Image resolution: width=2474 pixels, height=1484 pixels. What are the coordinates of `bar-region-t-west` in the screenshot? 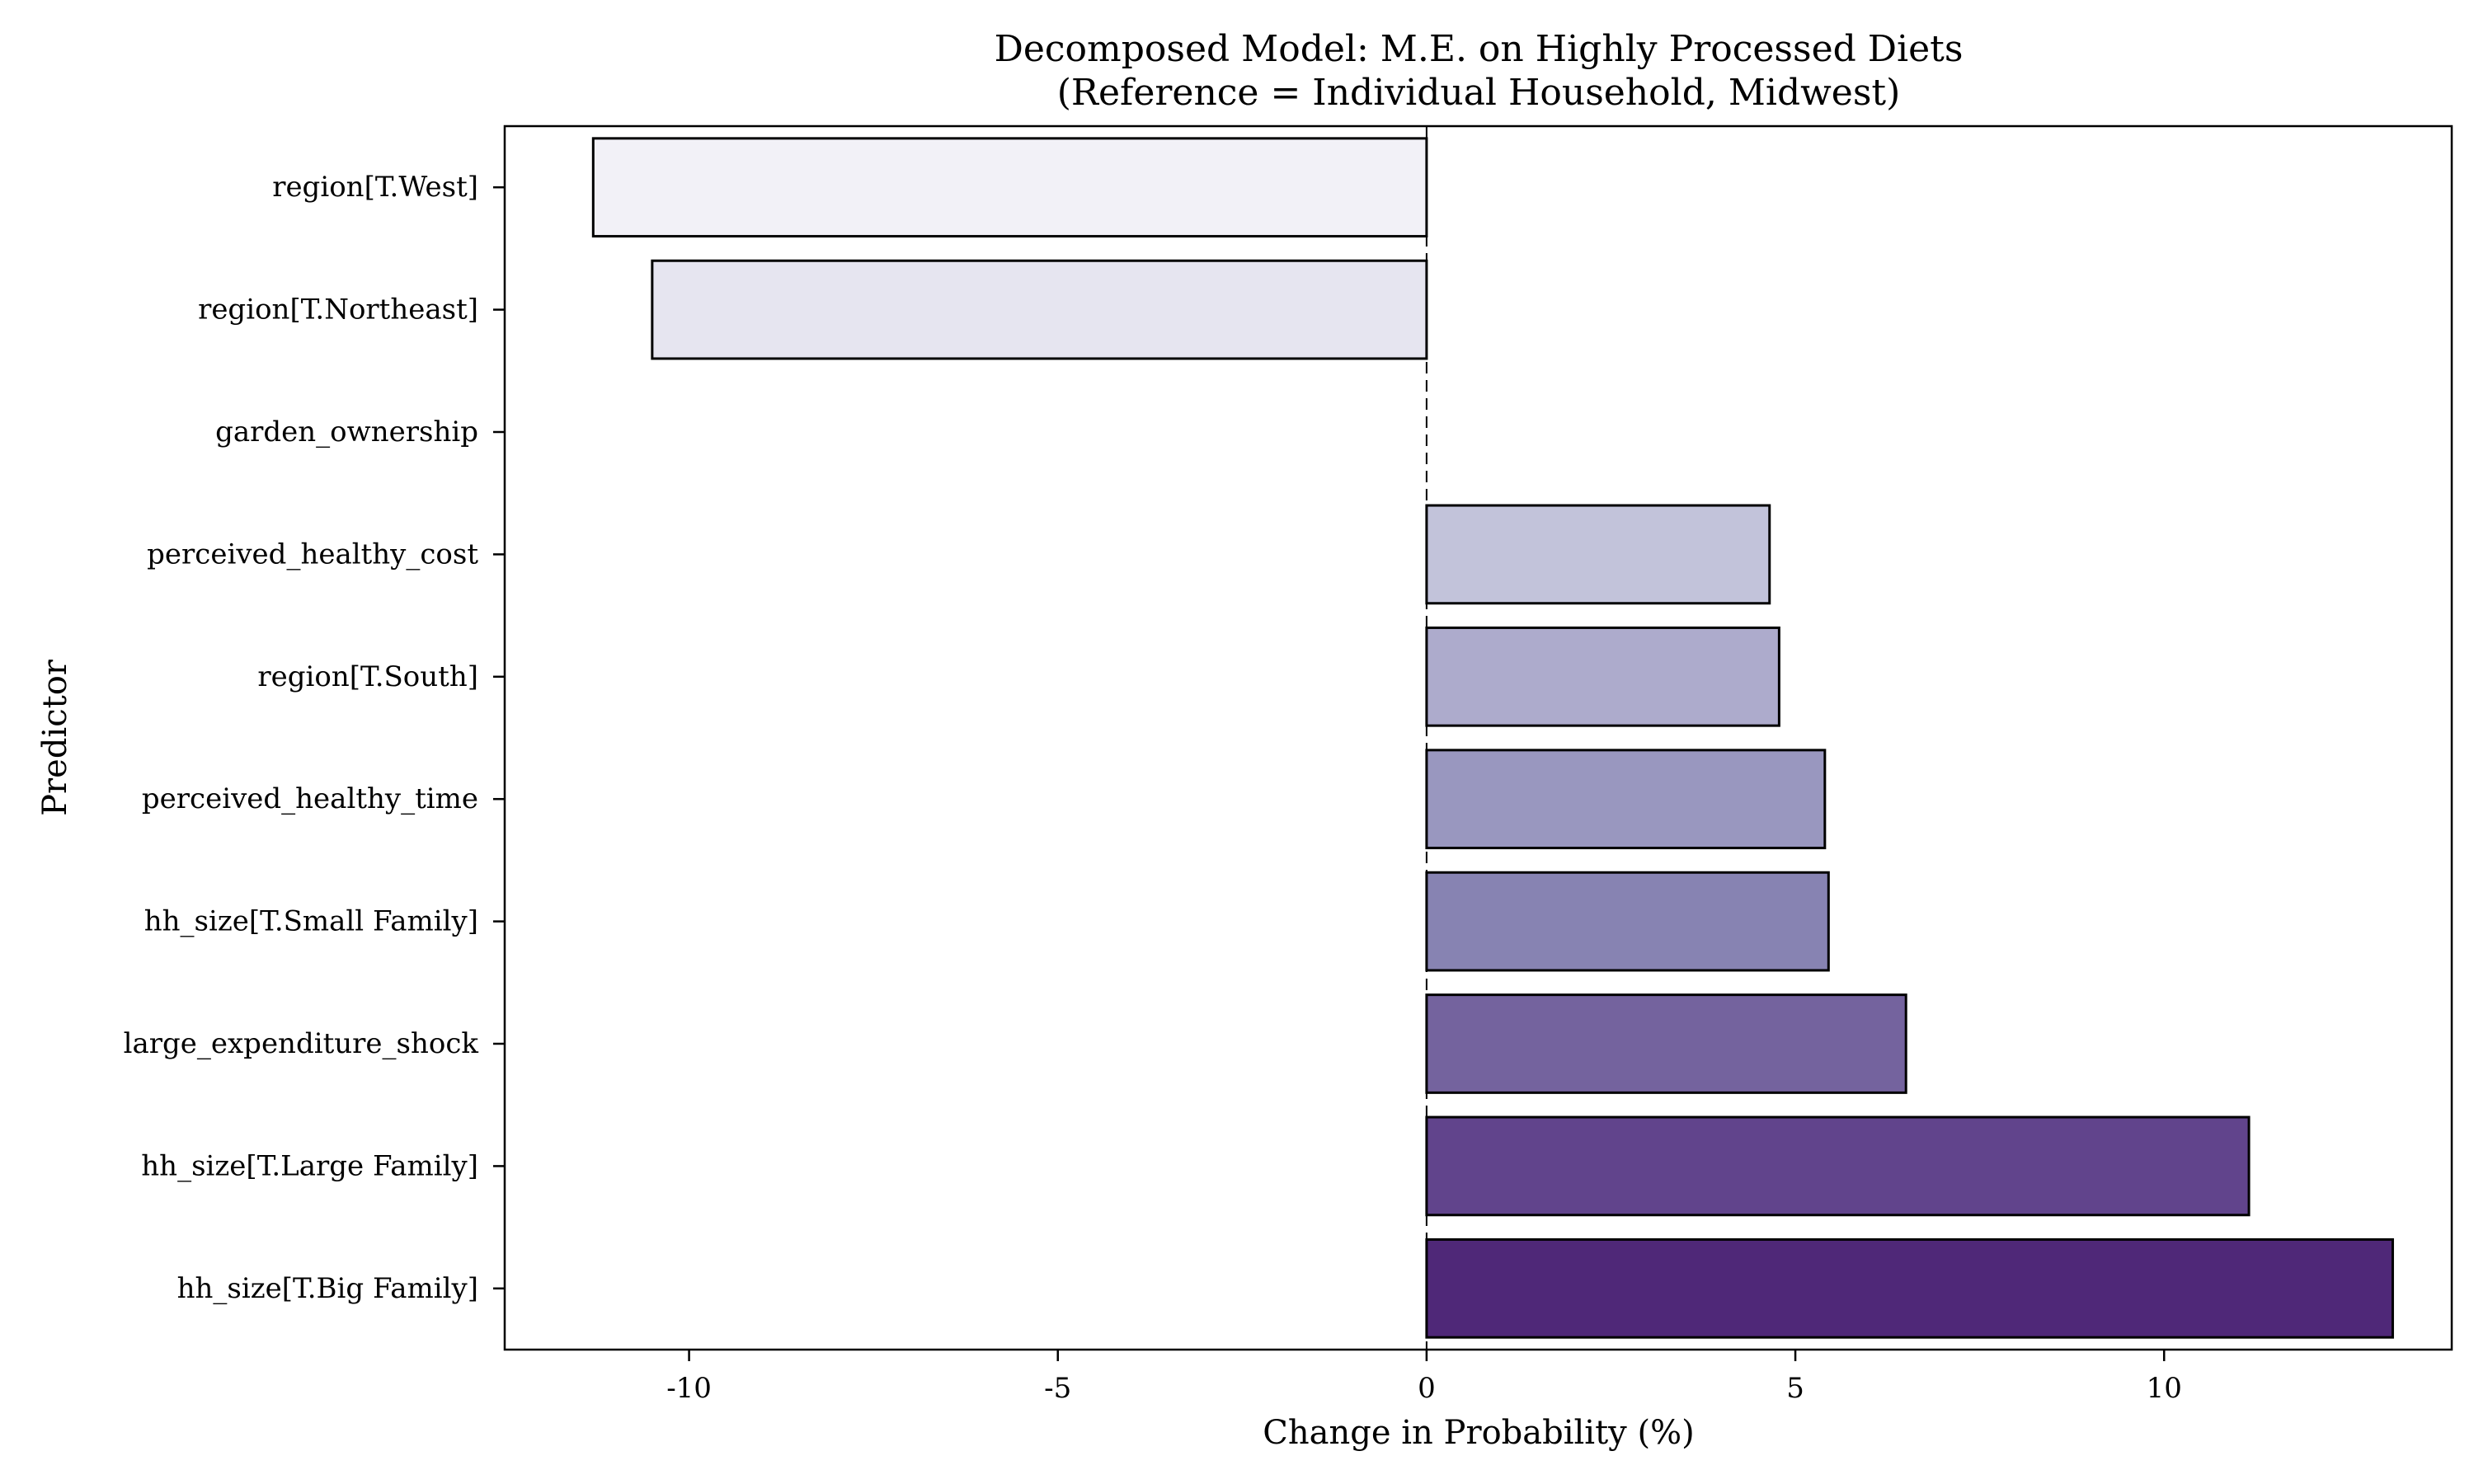 It's located at (1009, 187).